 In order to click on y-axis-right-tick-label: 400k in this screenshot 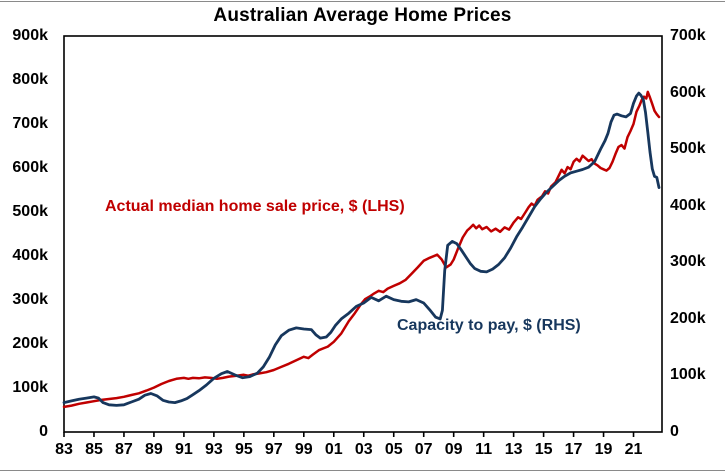, I will do `click(688, 205)`.